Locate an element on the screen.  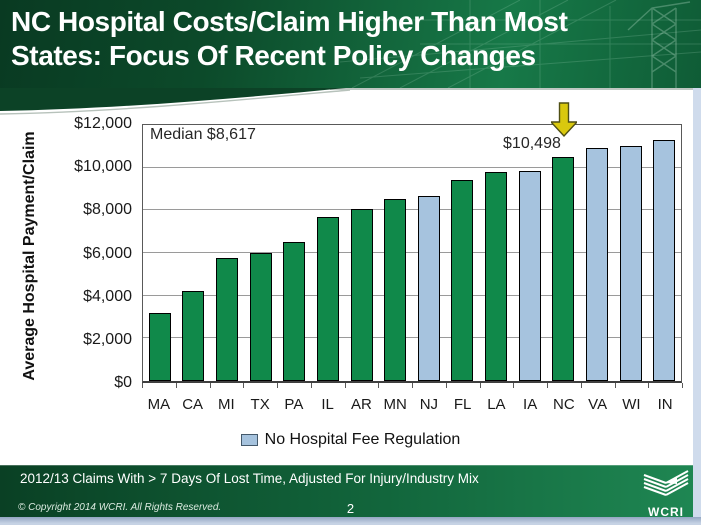
y-tick-label-6000: $6,000 is located at coordinates (107, 253).